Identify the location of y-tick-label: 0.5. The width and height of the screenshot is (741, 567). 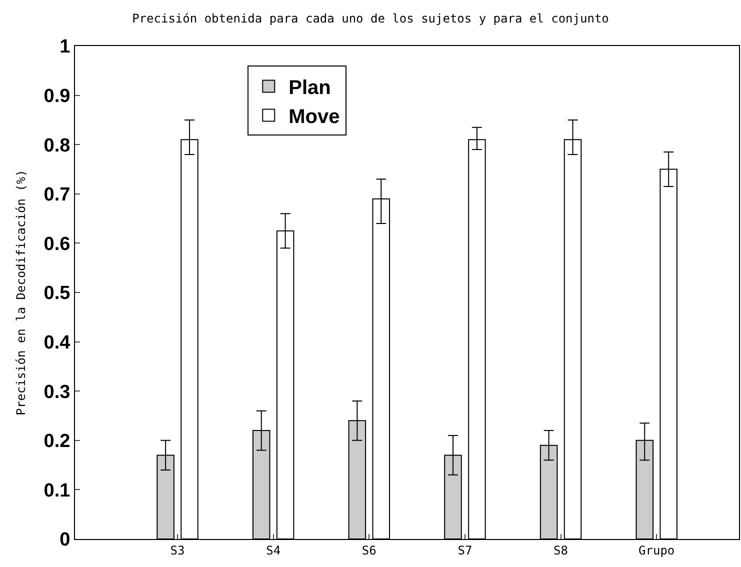
(57, 293).